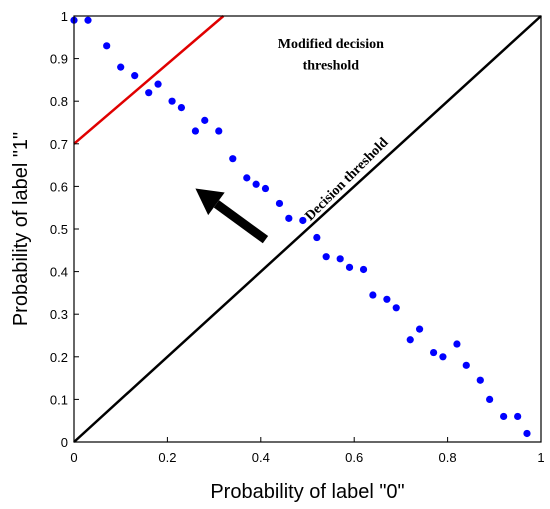 The image size is (550, 509). Describe the element at coordinates (331, 44) in the screenshot. I see `annotation-text: Modified decision` at that location.